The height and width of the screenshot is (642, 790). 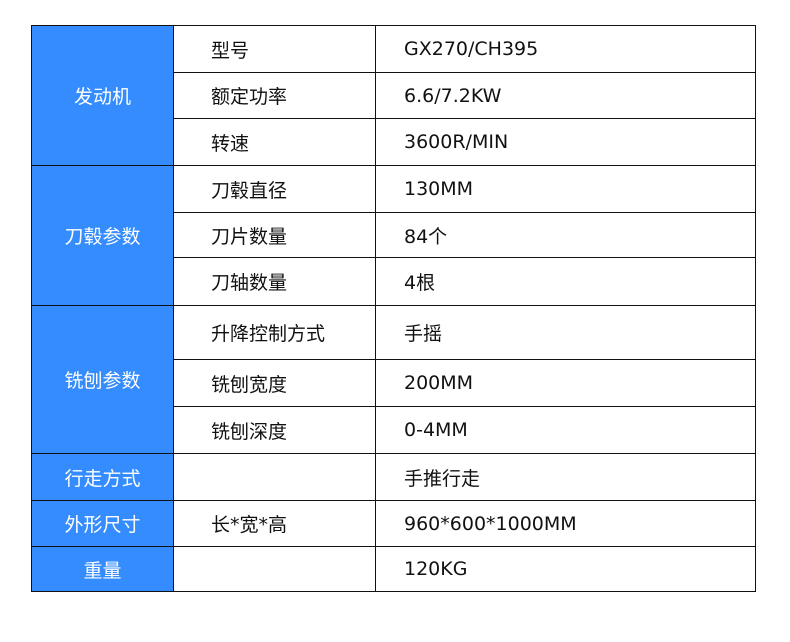 What do you see at coordinates (565, 569) in the screenshot?
I see `param-value: 120KG` at bounding box center [565, 569].